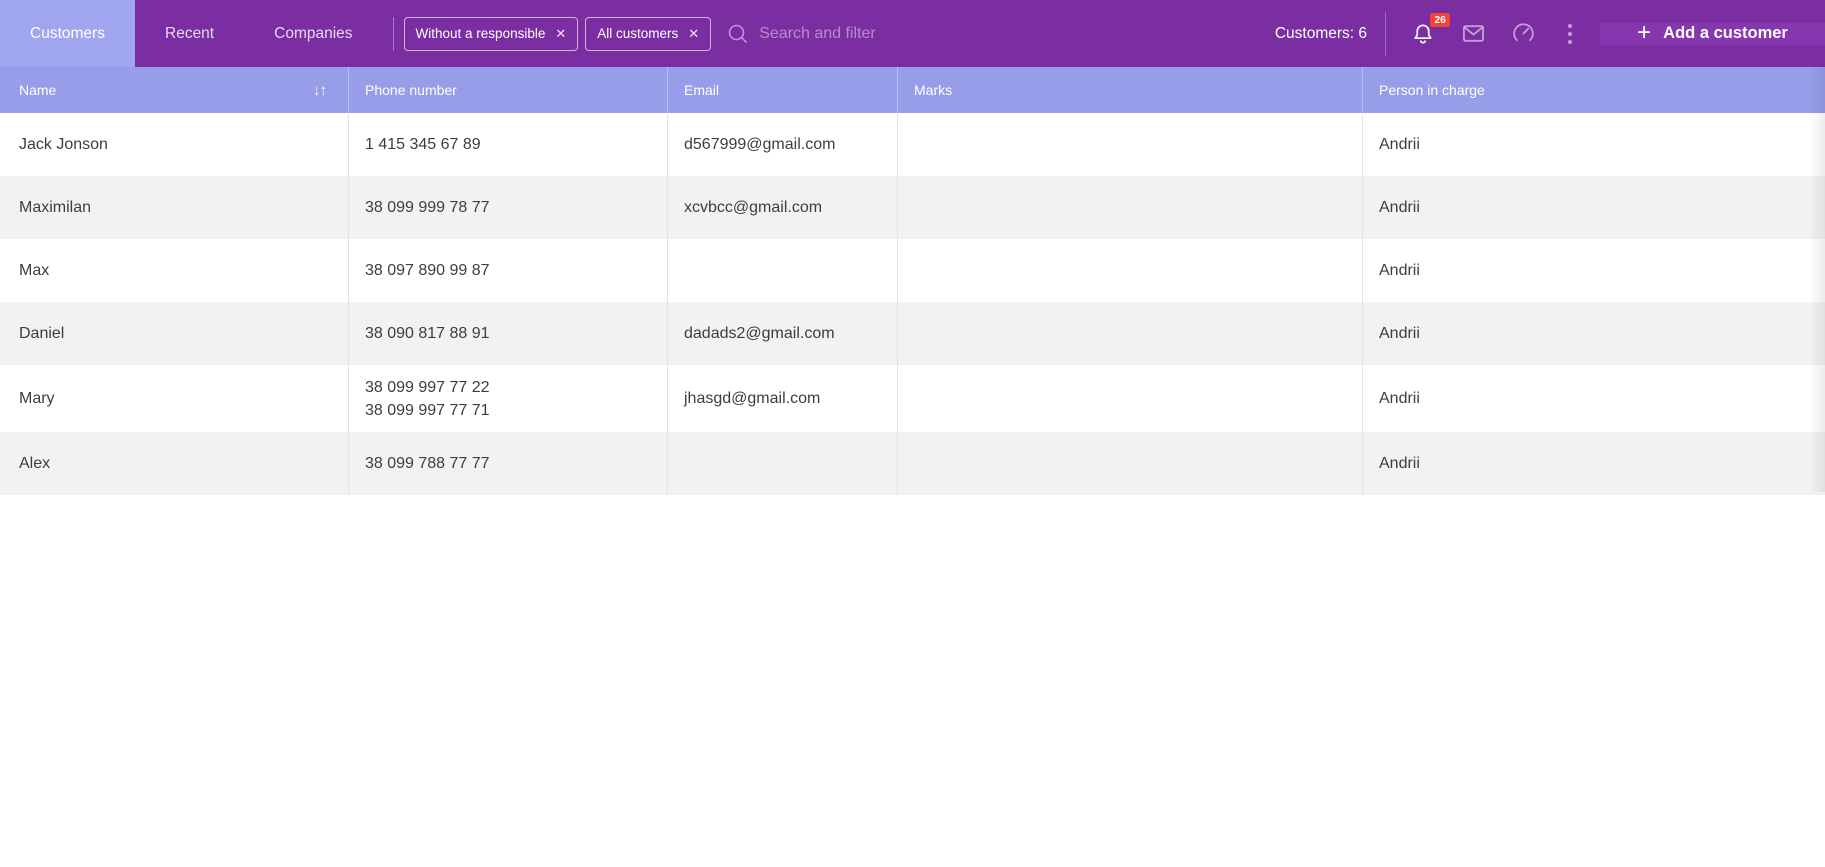 The image size is (1825, 867). Describe the element at coordinates (782, 90) in the screenshot. I see `column-header-email: Email` at that location.